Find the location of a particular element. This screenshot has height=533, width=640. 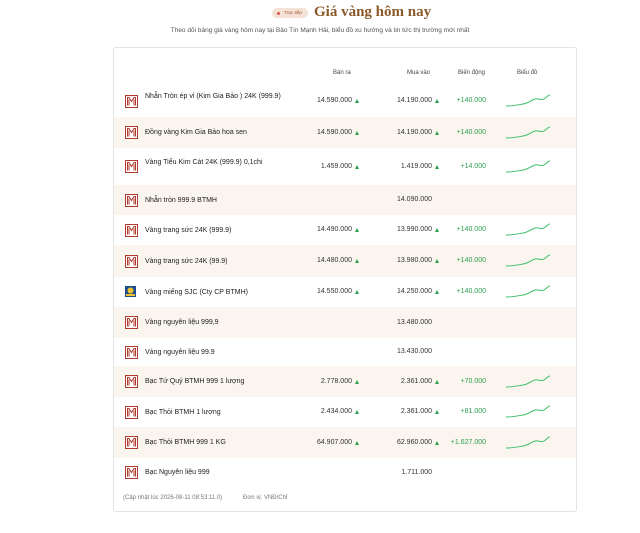

buy-price: 1.711.000 is located at coordinates (416, 472).